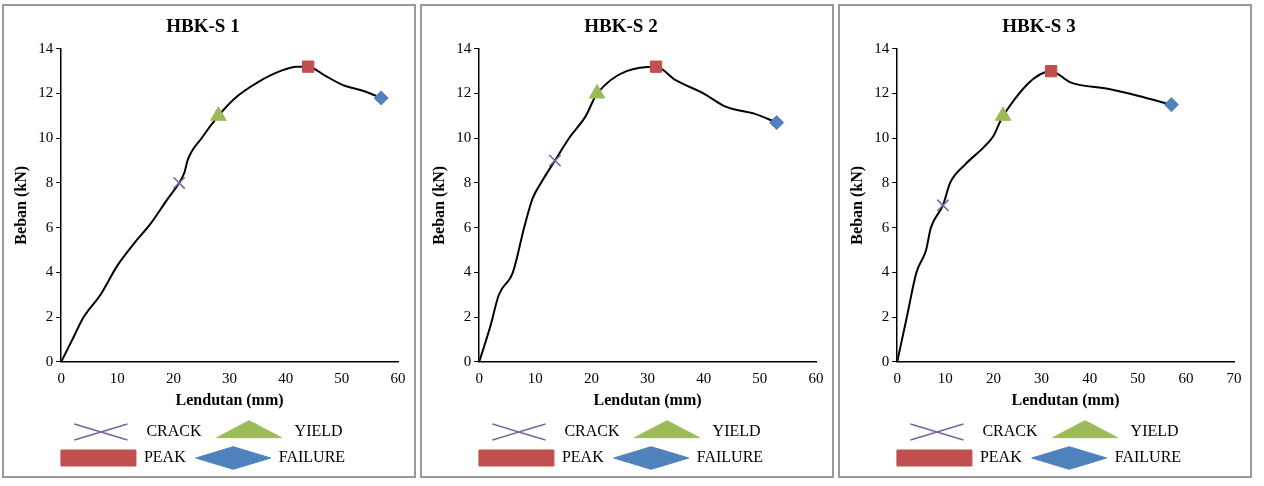 The image size is (1264, 486). What do you see at coordinates (621, 26) in the screenshot?
I see `chart-title: HBK-S 2` at bounding box center [621, 26].